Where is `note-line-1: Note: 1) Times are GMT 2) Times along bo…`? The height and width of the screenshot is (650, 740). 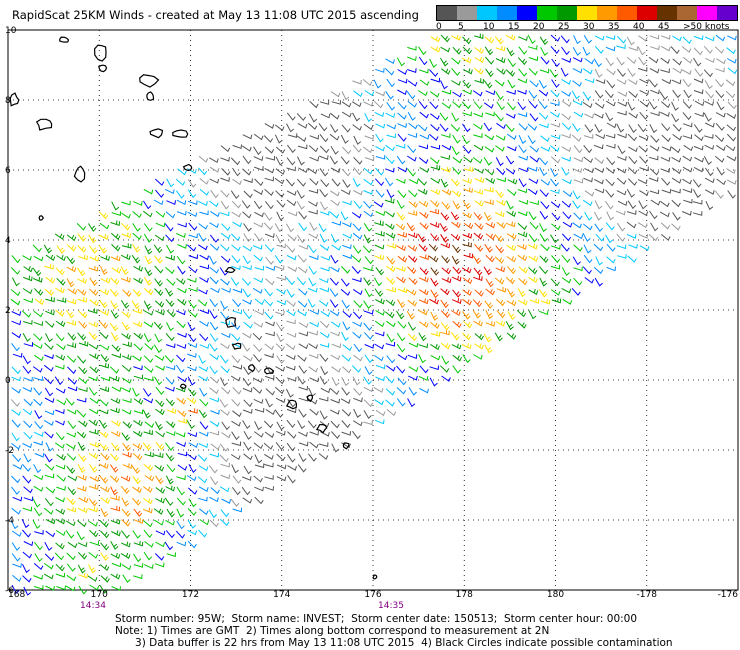
note-line-1: Note: 1) Times are GMT 2) Times along bo… is located at coordinates (332, 631).